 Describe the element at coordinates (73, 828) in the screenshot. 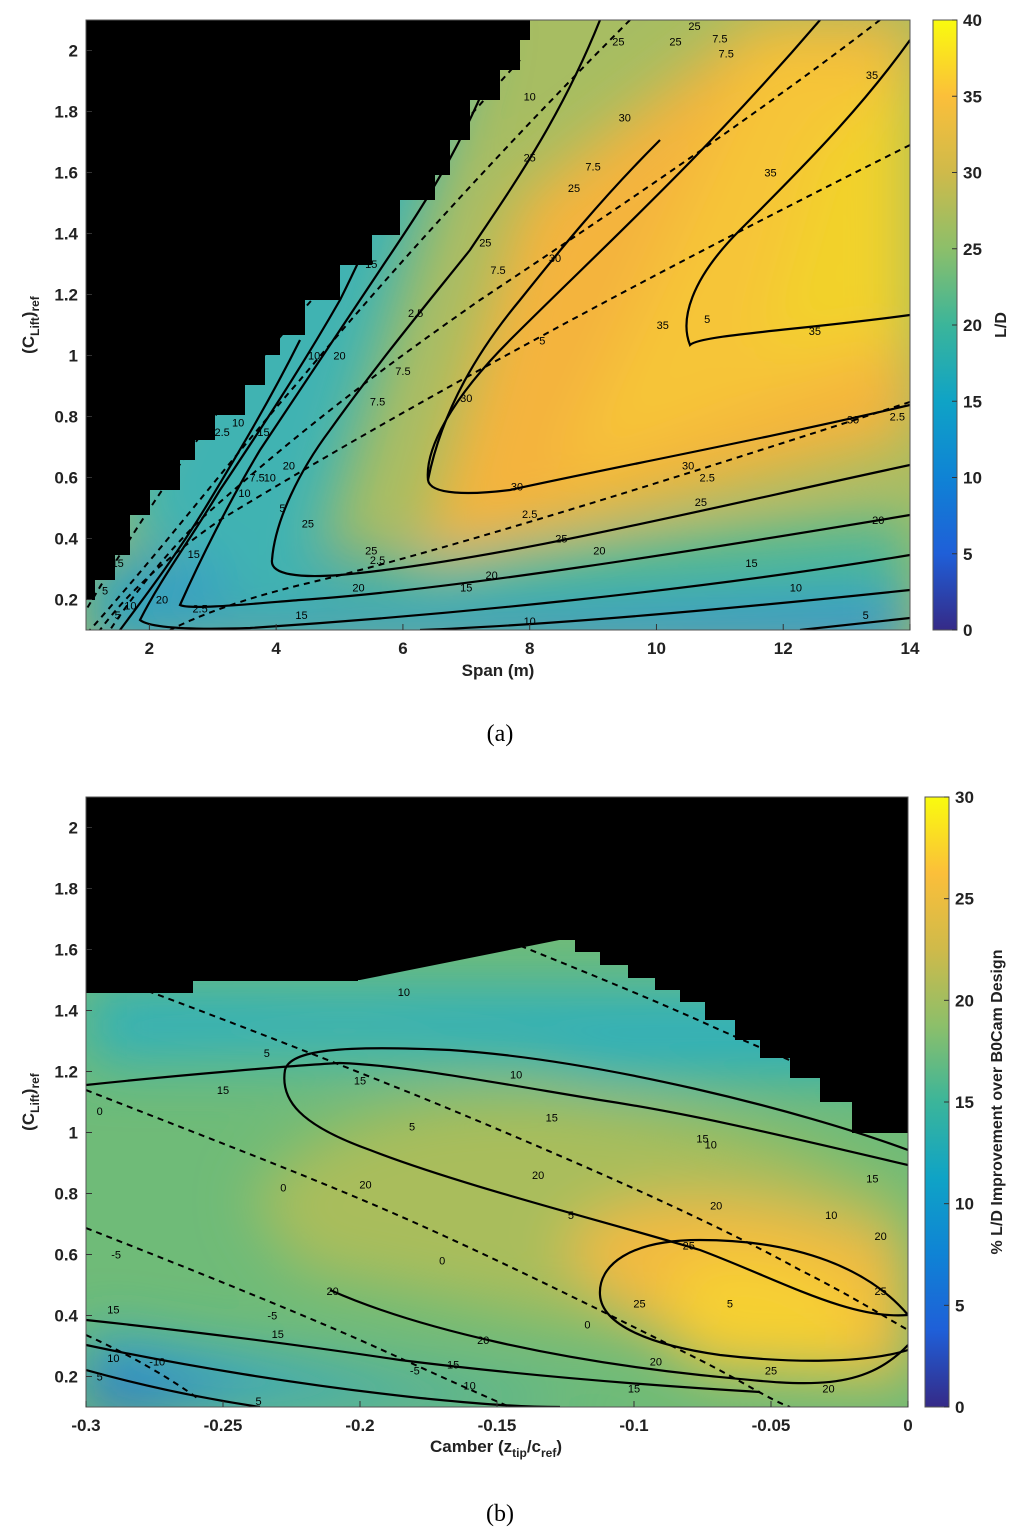

I see `y-tick-label: 2` at that location.